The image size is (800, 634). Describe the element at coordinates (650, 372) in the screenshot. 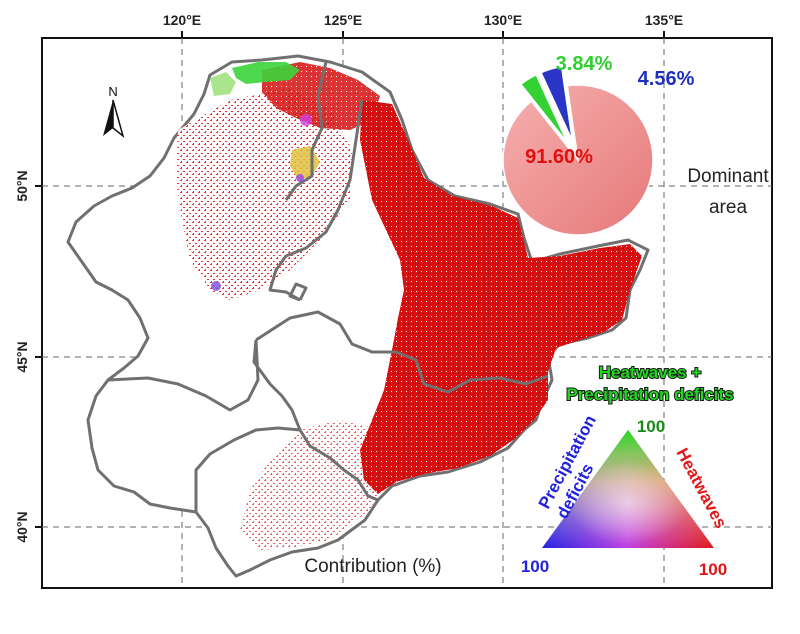

I see `ternary-top-label: Heatwaves +` at that location.